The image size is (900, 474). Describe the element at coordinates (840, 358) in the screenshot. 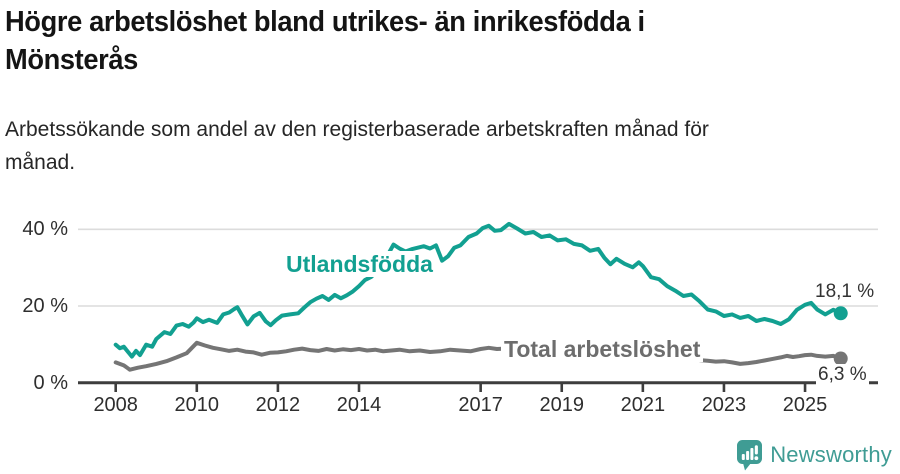

I see `series-end-dot-total` at that location.